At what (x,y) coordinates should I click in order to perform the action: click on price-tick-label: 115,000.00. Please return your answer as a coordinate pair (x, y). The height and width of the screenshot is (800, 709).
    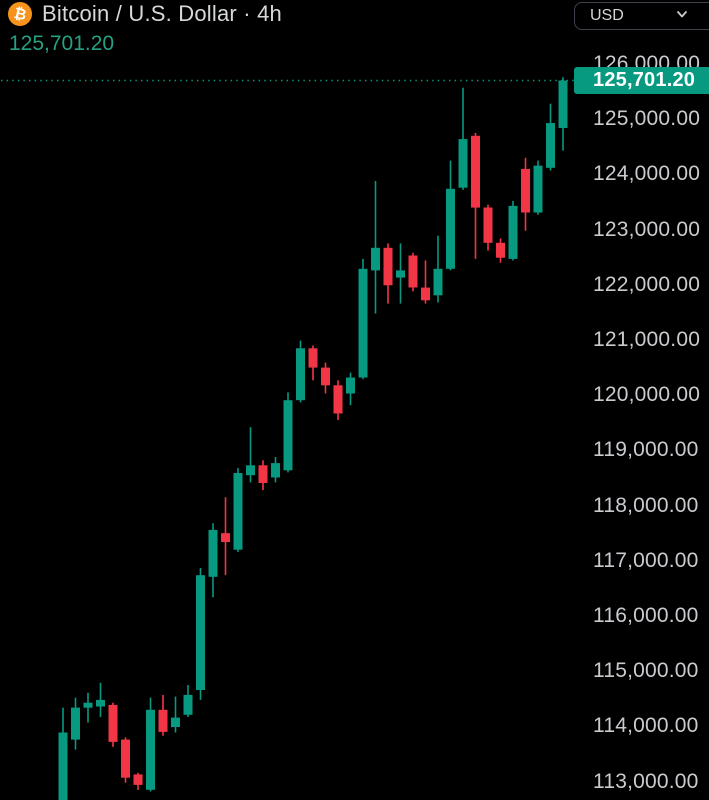
    Looking at the image, I should click on (646, 671).